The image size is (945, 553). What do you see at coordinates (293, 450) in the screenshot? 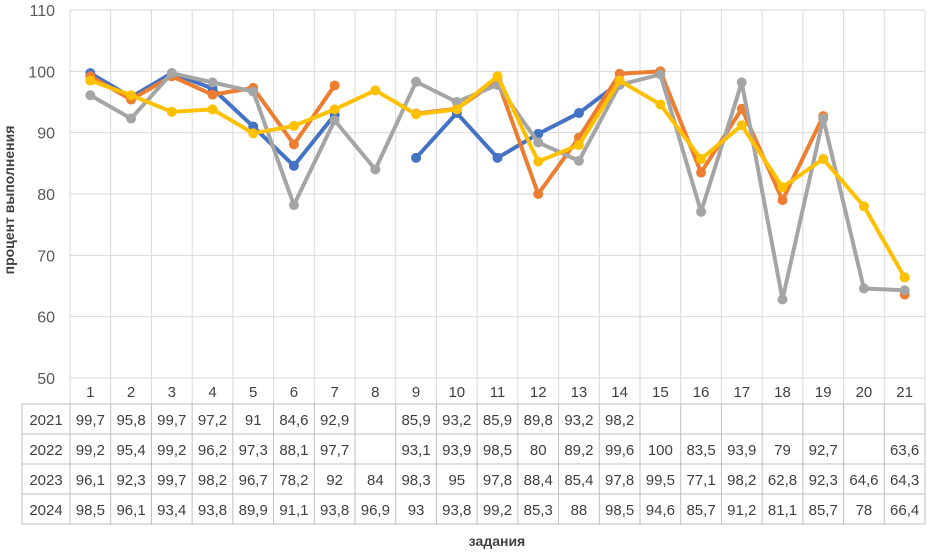
I see `table-cell: 88,1` at bounding box center [293, 450].